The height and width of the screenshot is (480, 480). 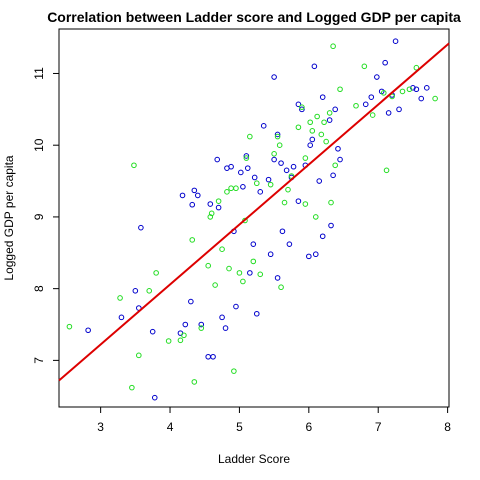 I want to click on y-tick-label: 8, so click(x=39, y=288).